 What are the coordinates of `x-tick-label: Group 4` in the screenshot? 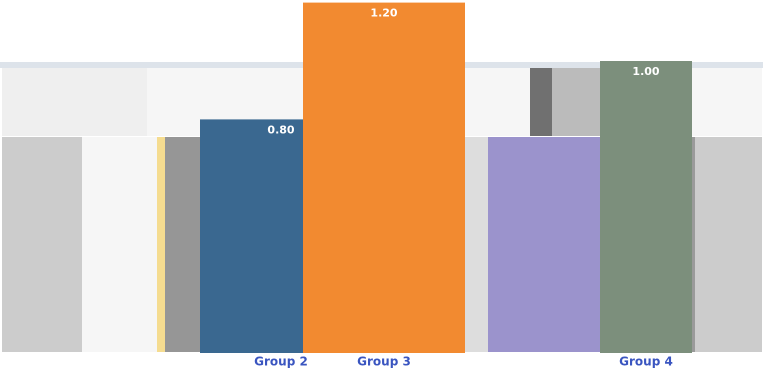 It's located at (646, 362).